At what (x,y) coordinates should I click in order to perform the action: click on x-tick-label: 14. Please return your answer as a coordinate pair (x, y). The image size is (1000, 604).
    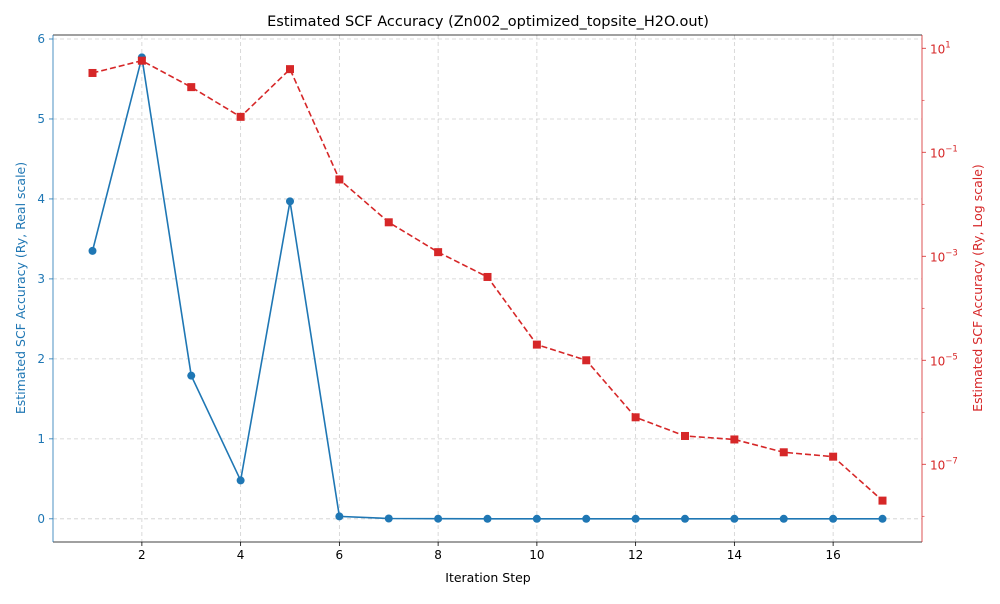
    Looking at the image, I should click on (734, 555).